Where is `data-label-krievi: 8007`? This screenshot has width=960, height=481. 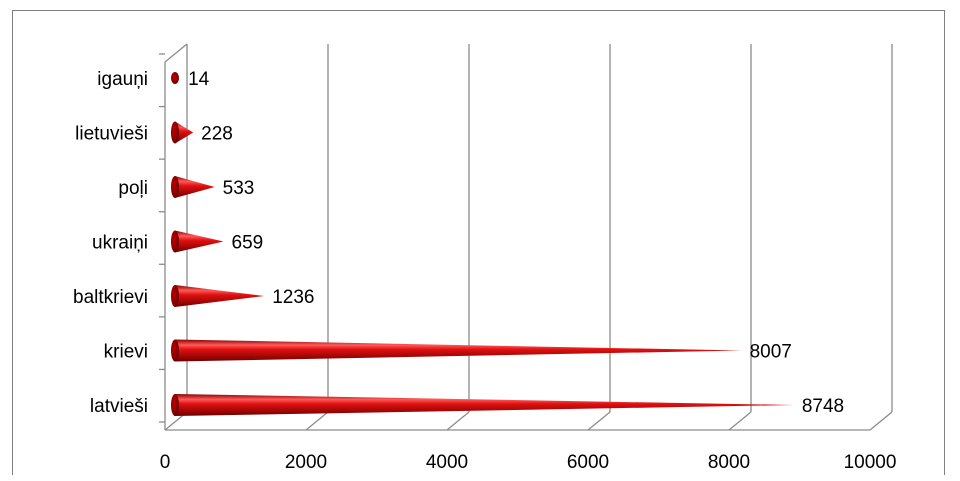
data-label-krievi: 8007 is located at coordinates (771, 352).